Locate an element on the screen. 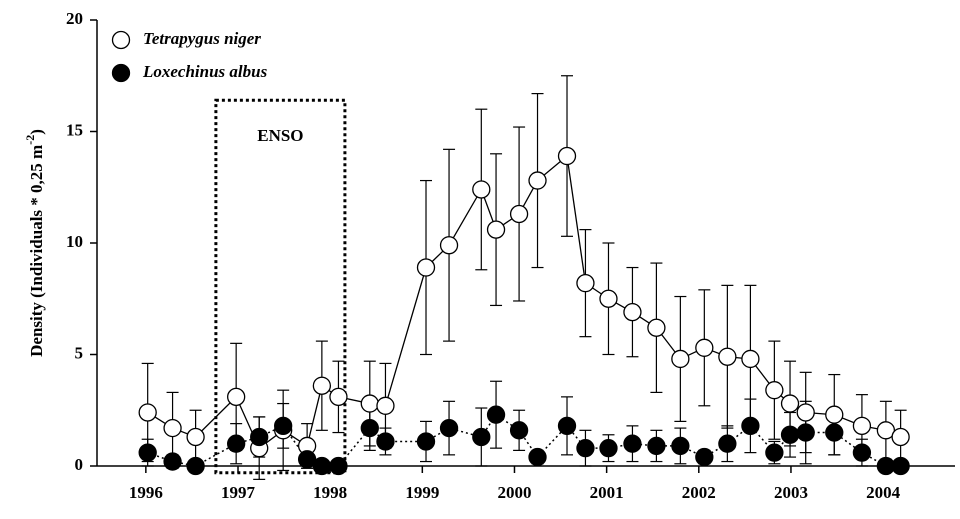 The height and width of the screenshot is (519, 960). x-tick-label: 2001 is located at coordinates (607, 492).